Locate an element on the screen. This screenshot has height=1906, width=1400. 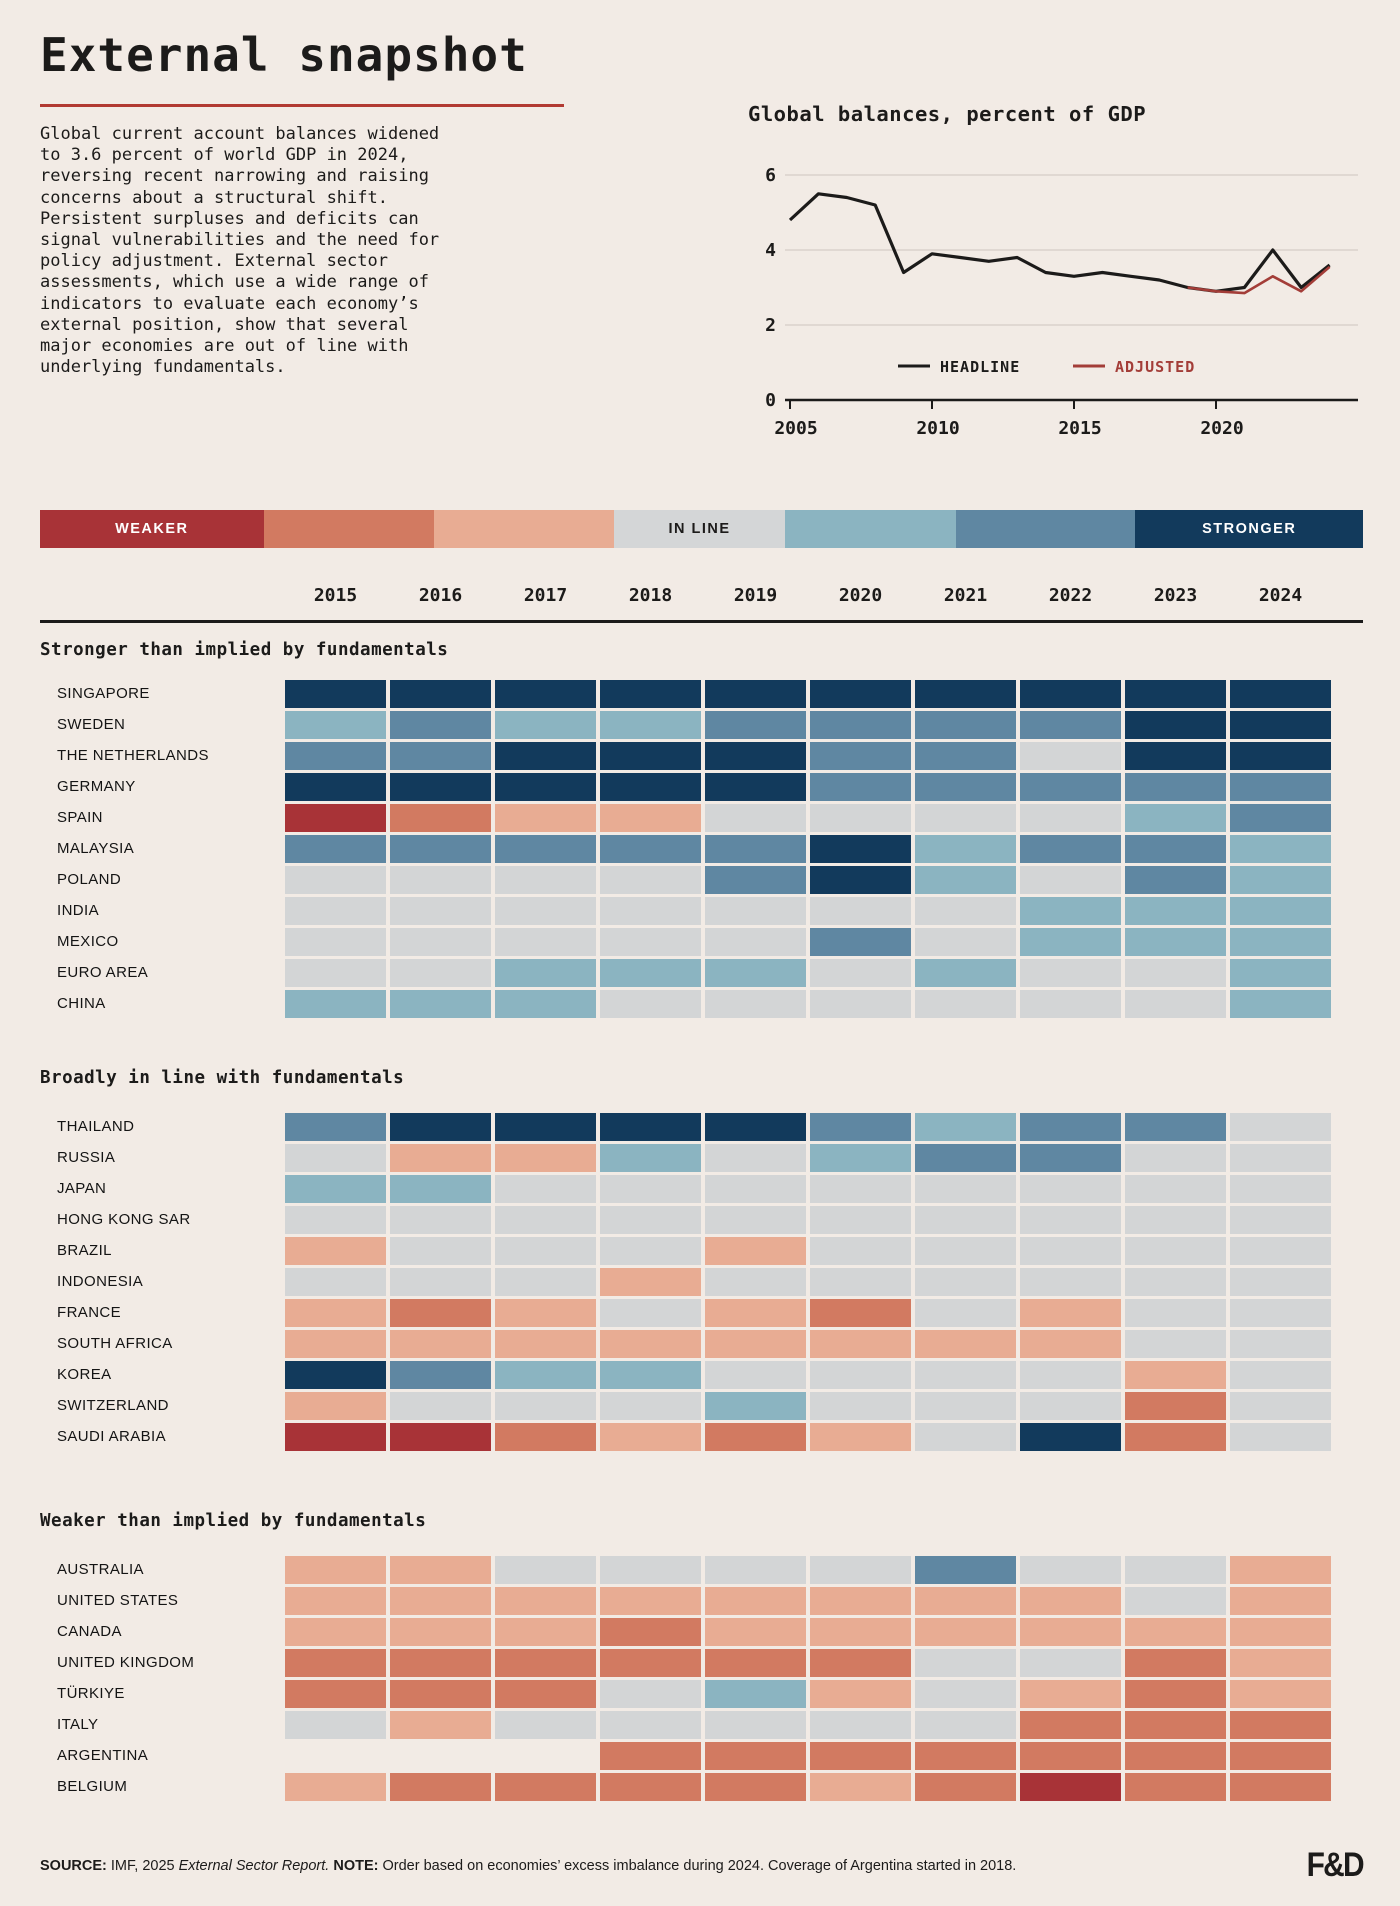
x-tick-label: 2015 is located at coordinates (1079, 428).